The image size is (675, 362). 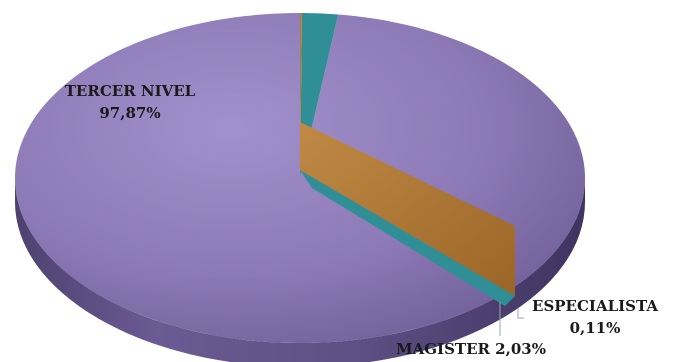 What do you see at coordinates (471, 349) in the screenshot?
I see `pie-label-magister: MAGISTER 2,03%` at bounding box center [471, 349].